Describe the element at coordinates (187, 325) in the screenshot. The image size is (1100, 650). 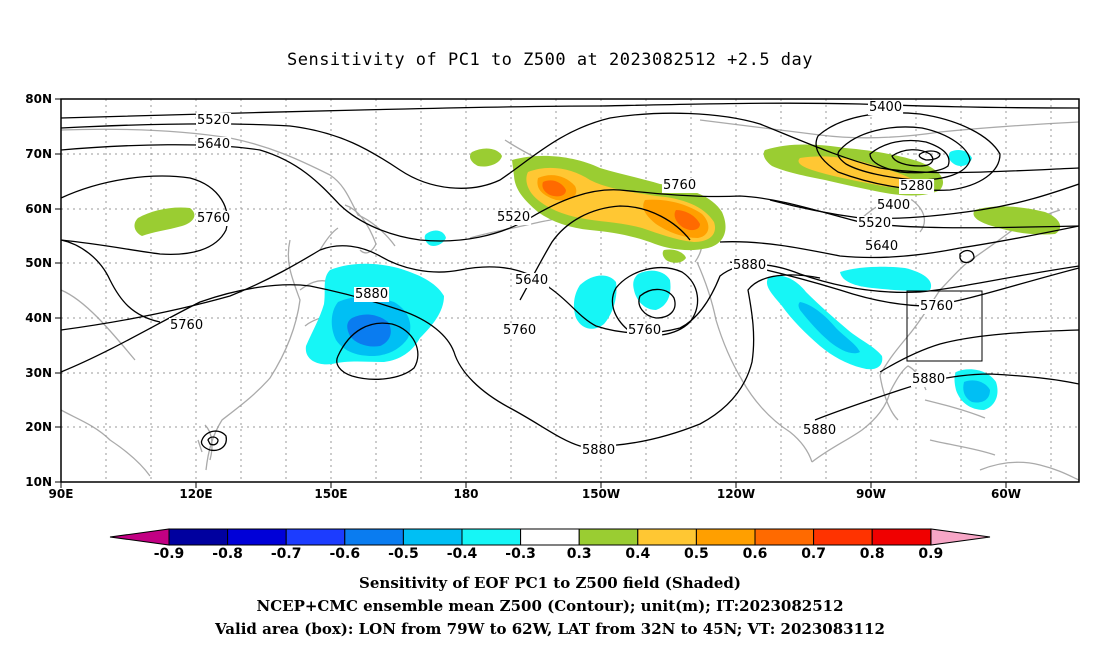
I see `contour-label-5760-e-bg` at that location.